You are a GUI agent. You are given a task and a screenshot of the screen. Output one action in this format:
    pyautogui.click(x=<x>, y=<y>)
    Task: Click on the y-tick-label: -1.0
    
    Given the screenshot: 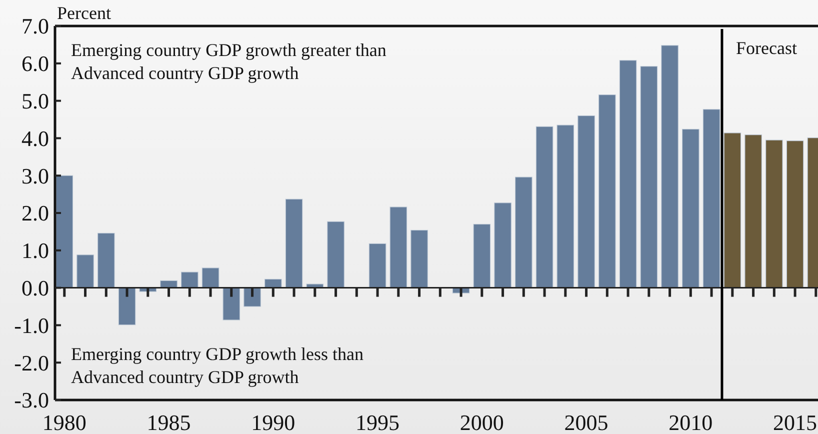 What is the action you would take?
    pyautogui.click(x=31, y=325)
    